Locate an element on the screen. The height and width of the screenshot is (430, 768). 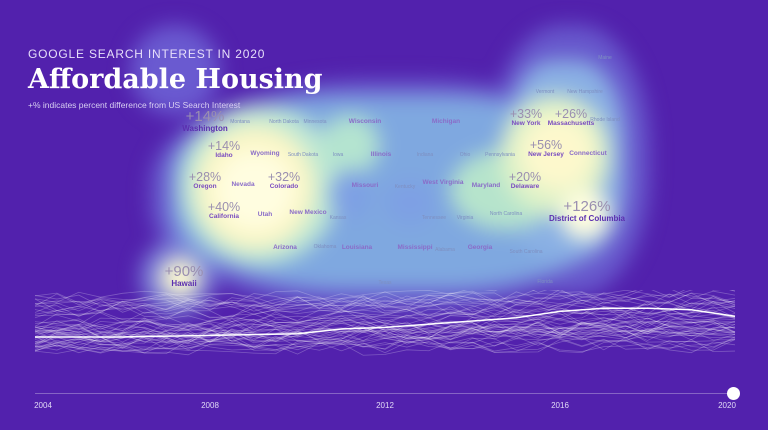
state-label-washington: +14% Washington is located at coordinates (204, 121).